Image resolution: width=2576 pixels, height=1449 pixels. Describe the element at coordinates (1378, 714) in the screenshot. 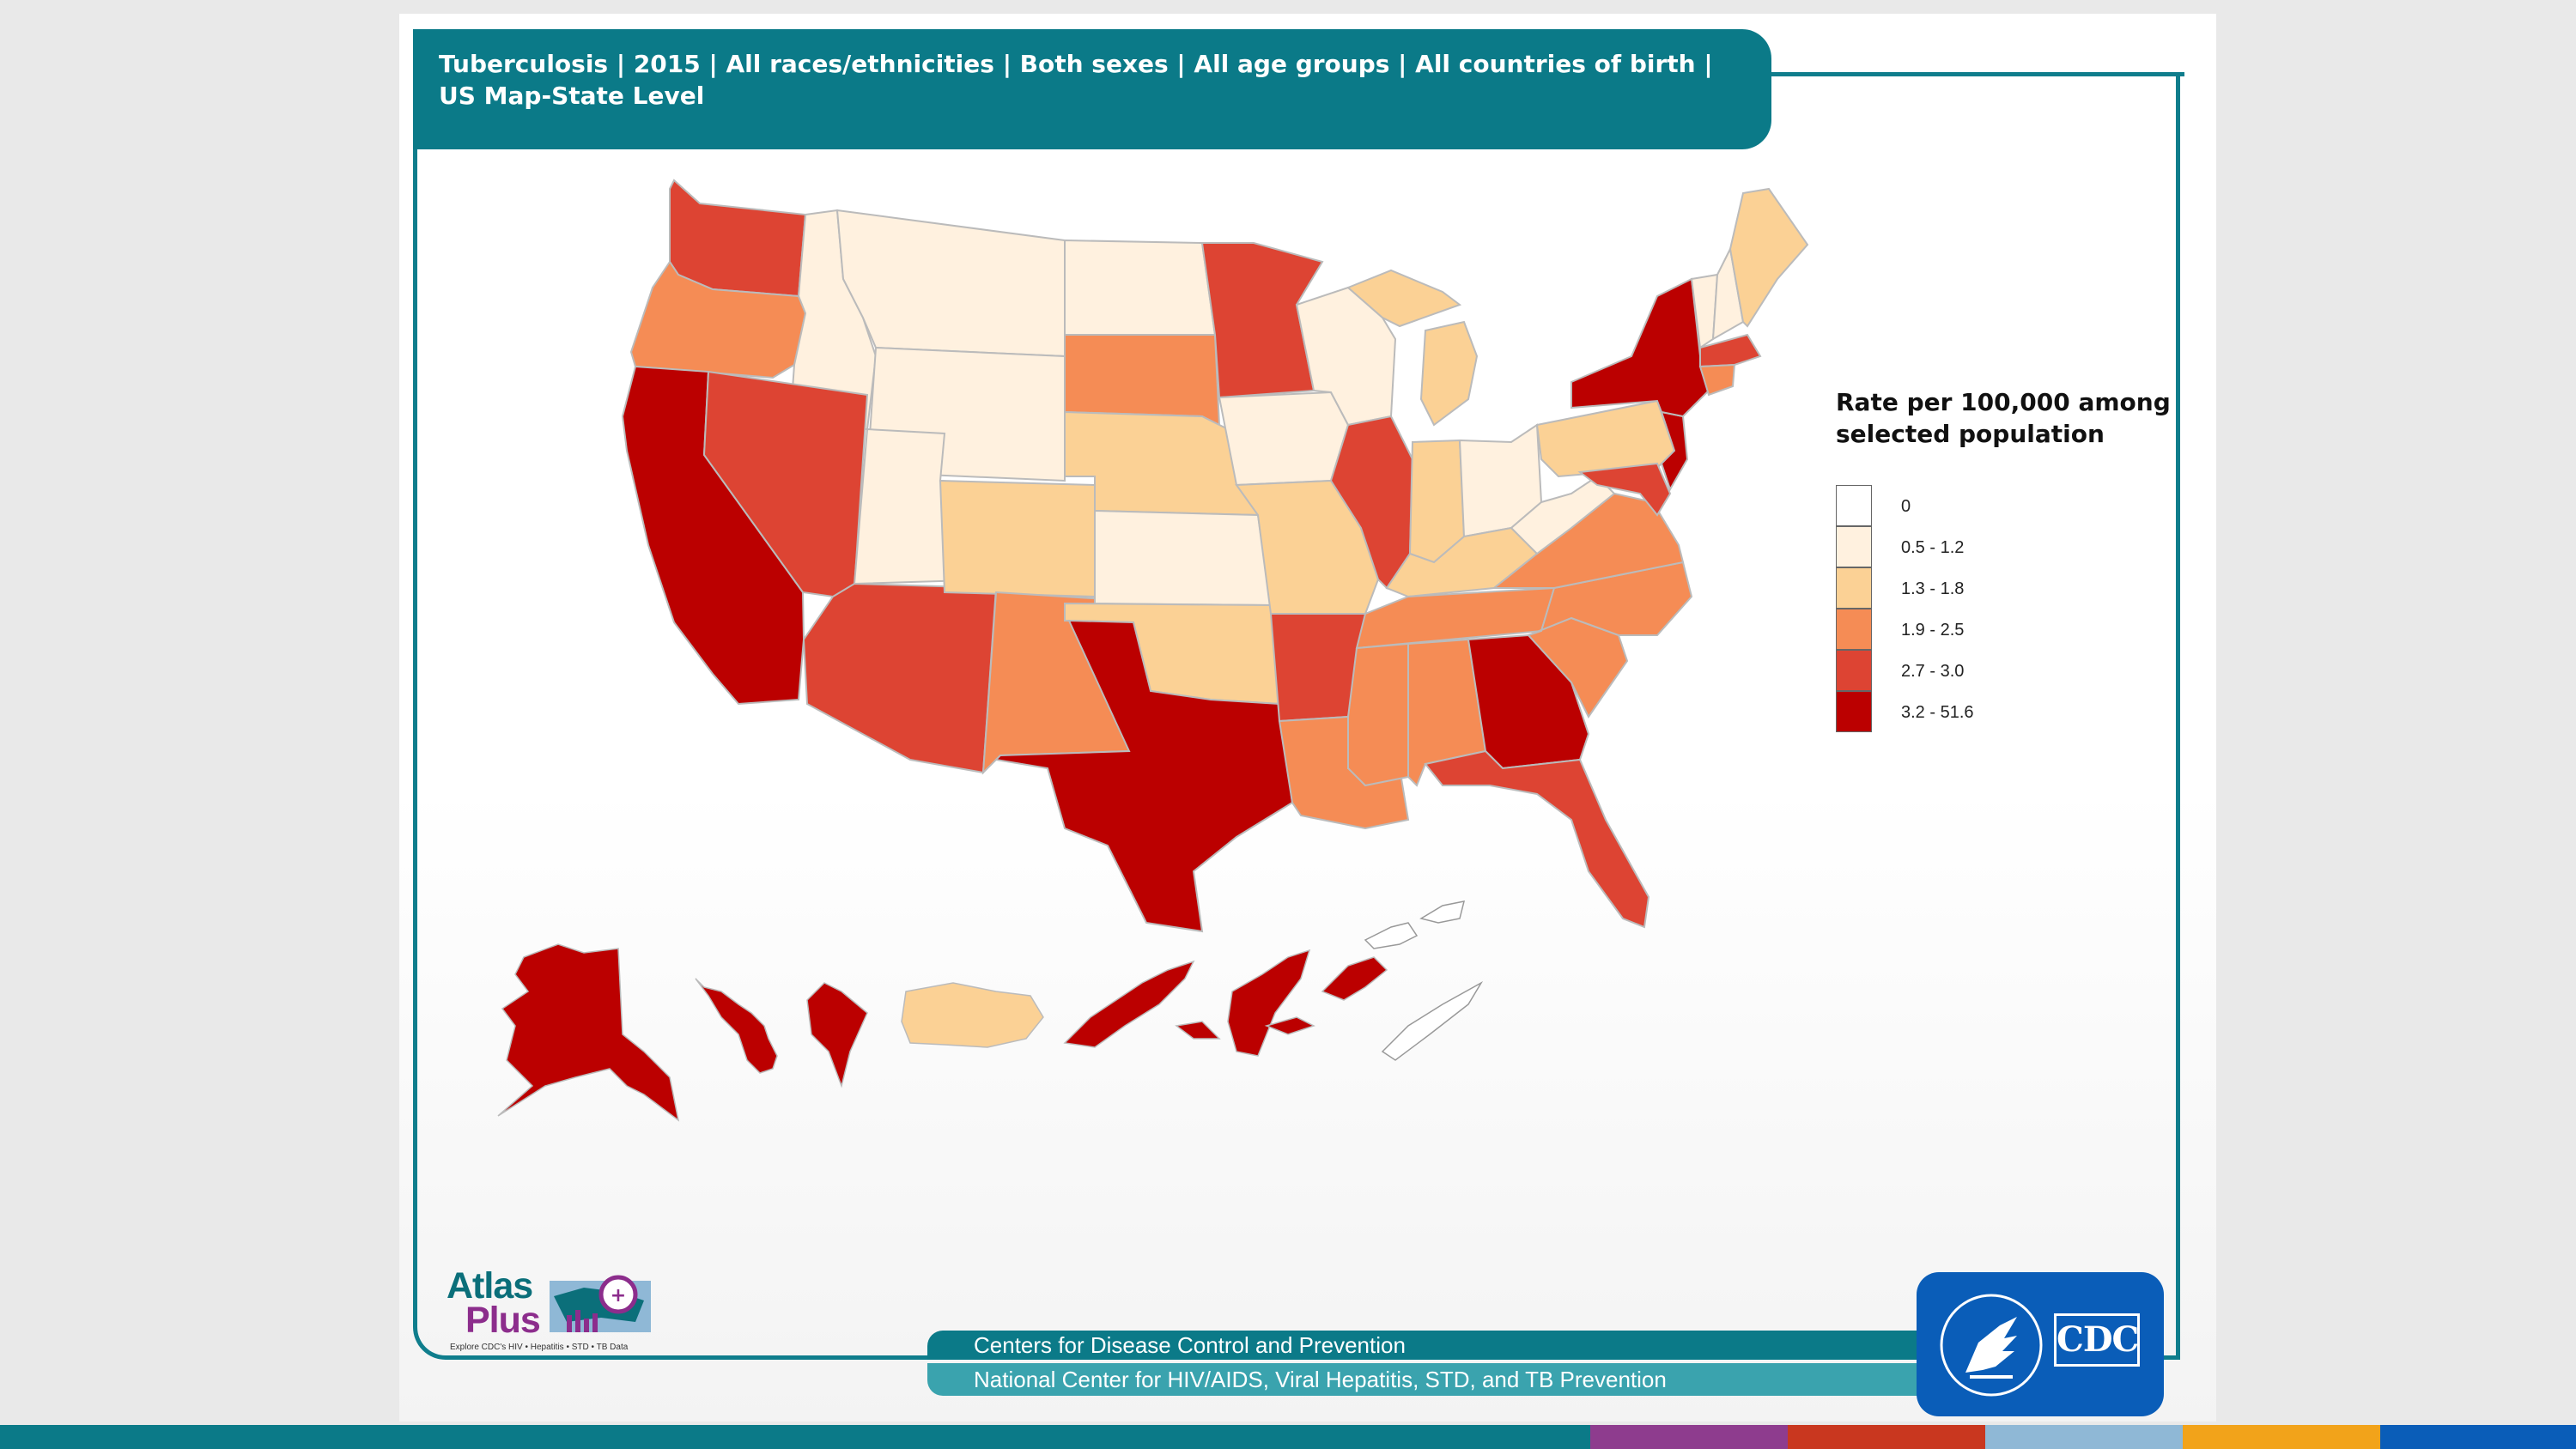

I see `state-mississippi` at that location.